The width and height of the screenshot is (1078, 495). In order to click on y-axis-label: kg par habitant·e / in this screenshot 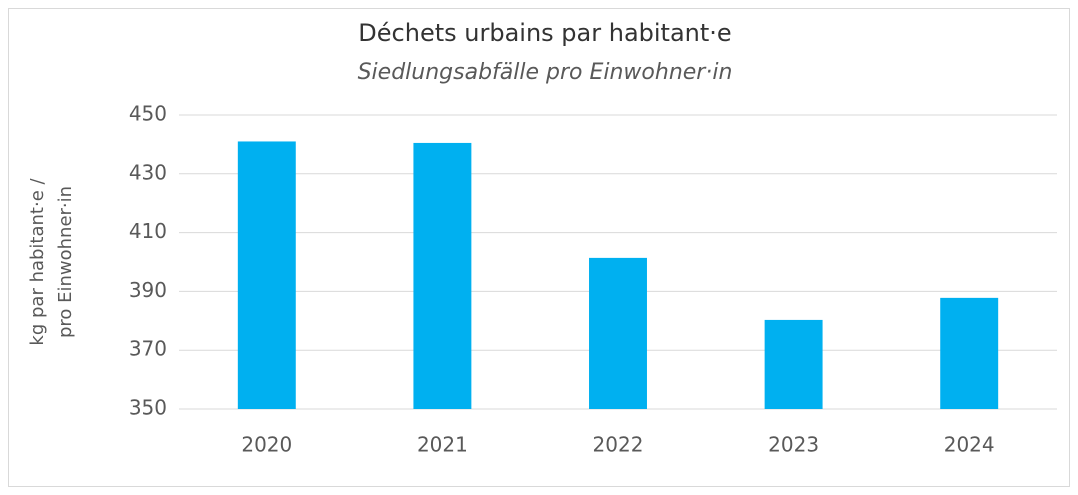, I will do `click(37, 261)`.